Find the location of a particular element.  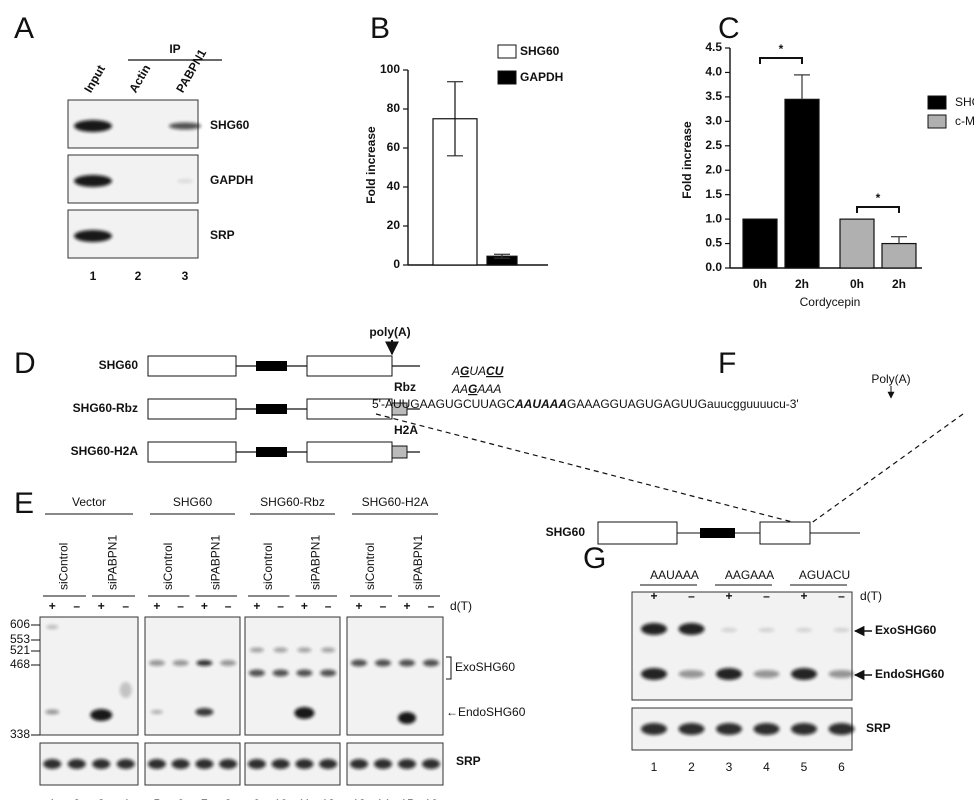

construct-label: SHG60 is located at coordinates (119, 365).